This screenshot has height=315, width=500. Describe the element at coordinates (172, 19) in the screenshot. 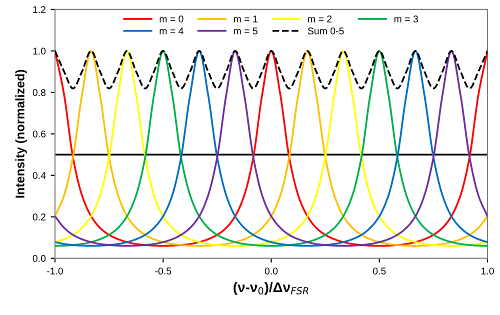

I see `legend-label: m = 0` at that location.